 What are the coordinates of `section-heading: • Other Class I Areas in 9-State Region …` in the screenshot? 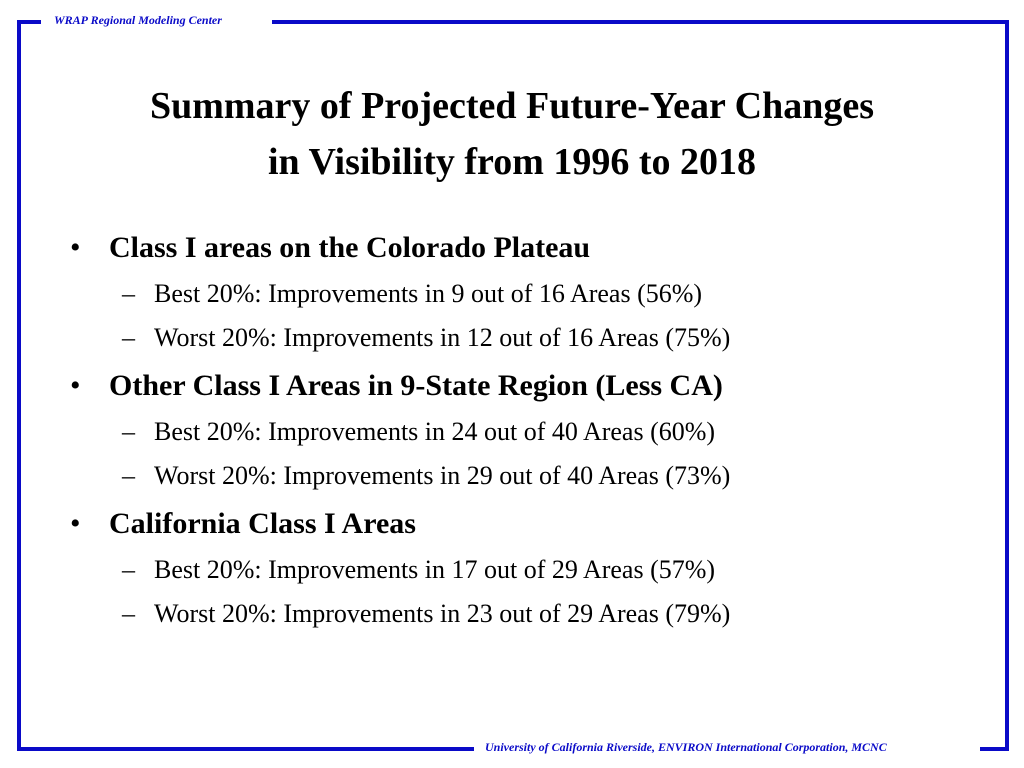 It's located at (530, 386).